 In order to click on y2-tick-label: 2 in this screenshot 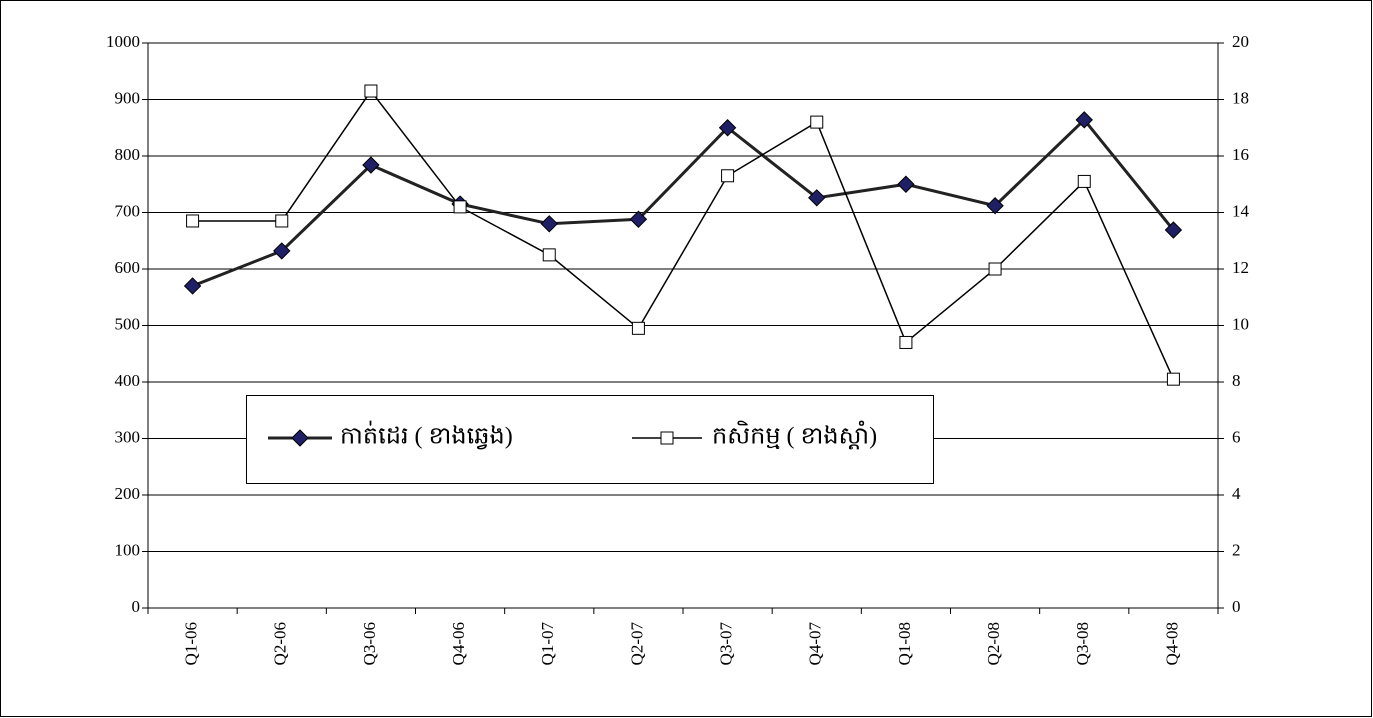, I will do `click(1236, 549)`.